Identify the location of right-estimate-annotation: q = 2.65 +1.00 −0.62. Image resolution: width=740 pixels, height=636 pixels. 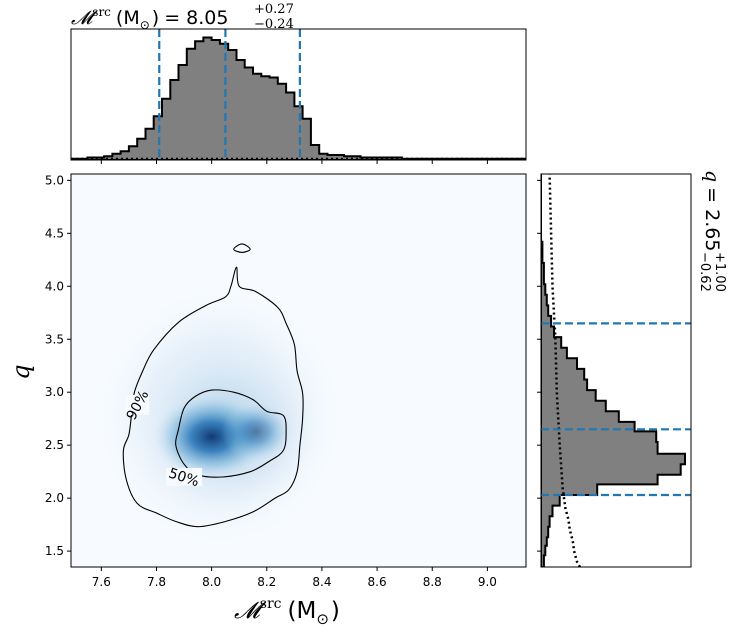
(712, 231).